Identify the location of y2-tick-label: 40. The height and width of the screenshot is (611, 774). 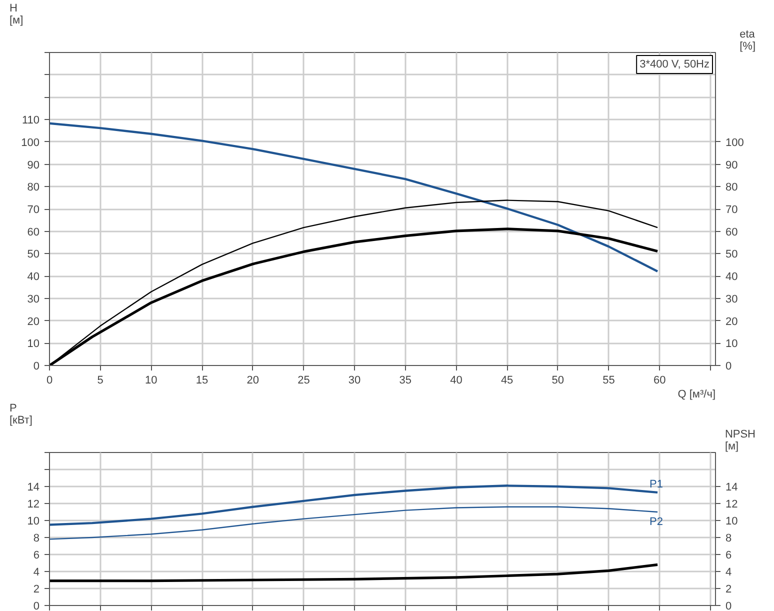
(732, 277).